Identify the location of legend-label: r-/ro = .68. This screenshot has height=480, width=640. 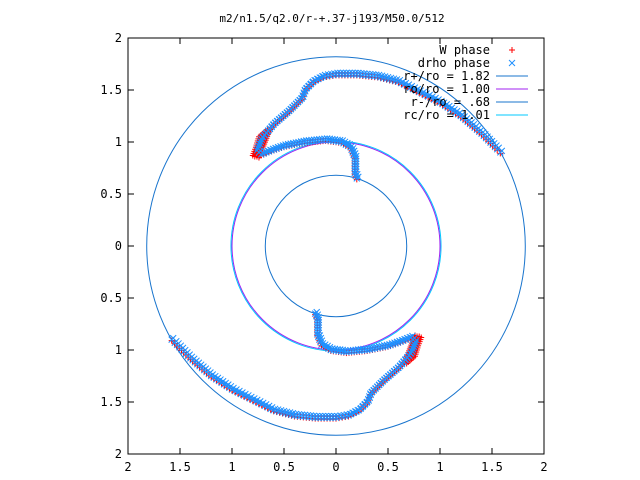
(450, 102).